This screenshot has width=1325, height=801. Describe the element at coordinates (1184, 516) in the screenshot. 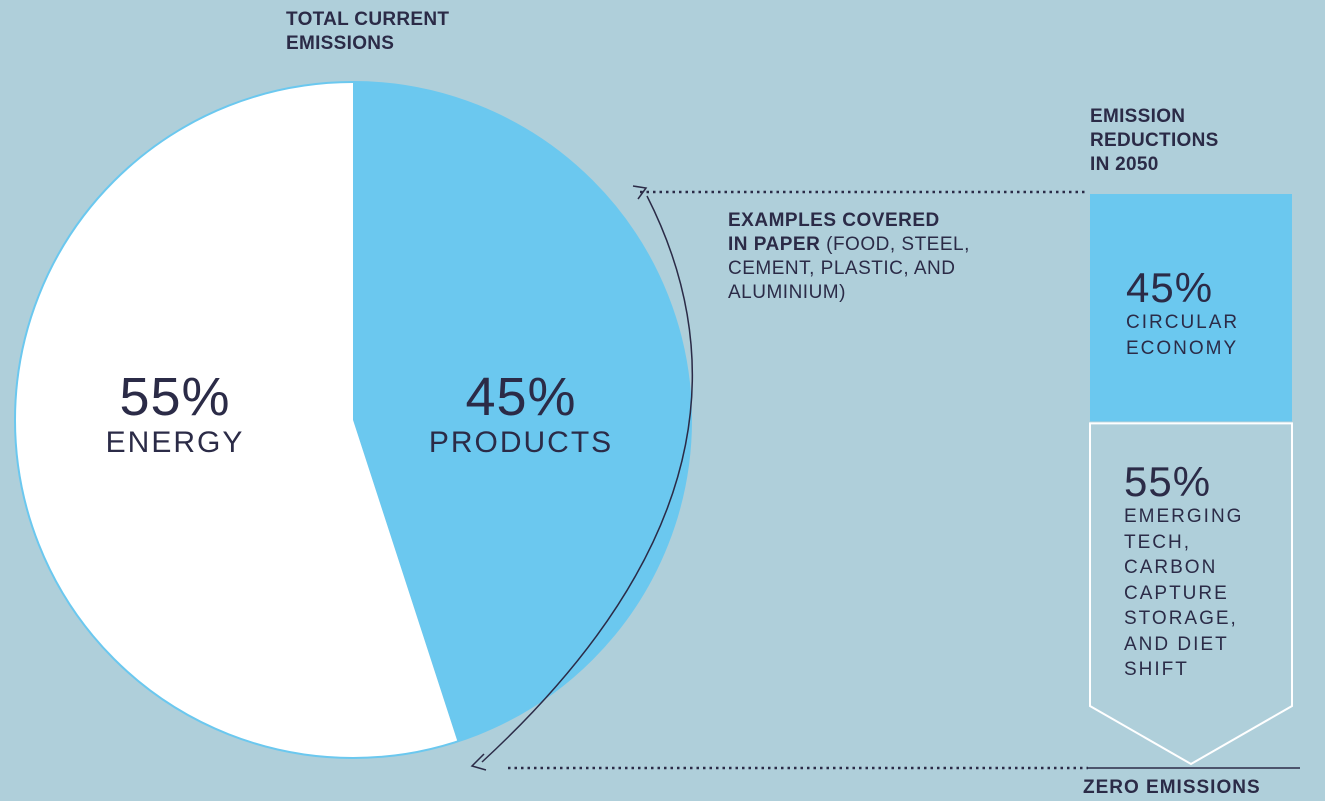

I see `emerging-tech-line1: EMERGING` at that location.